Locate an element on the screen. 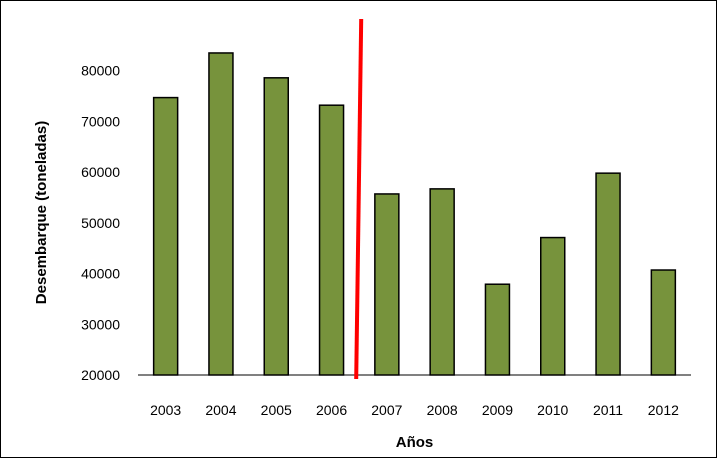 The width and height of the screenshot is (717, 459). x-tick-label: 2011 is located at coordinates (608, 410).